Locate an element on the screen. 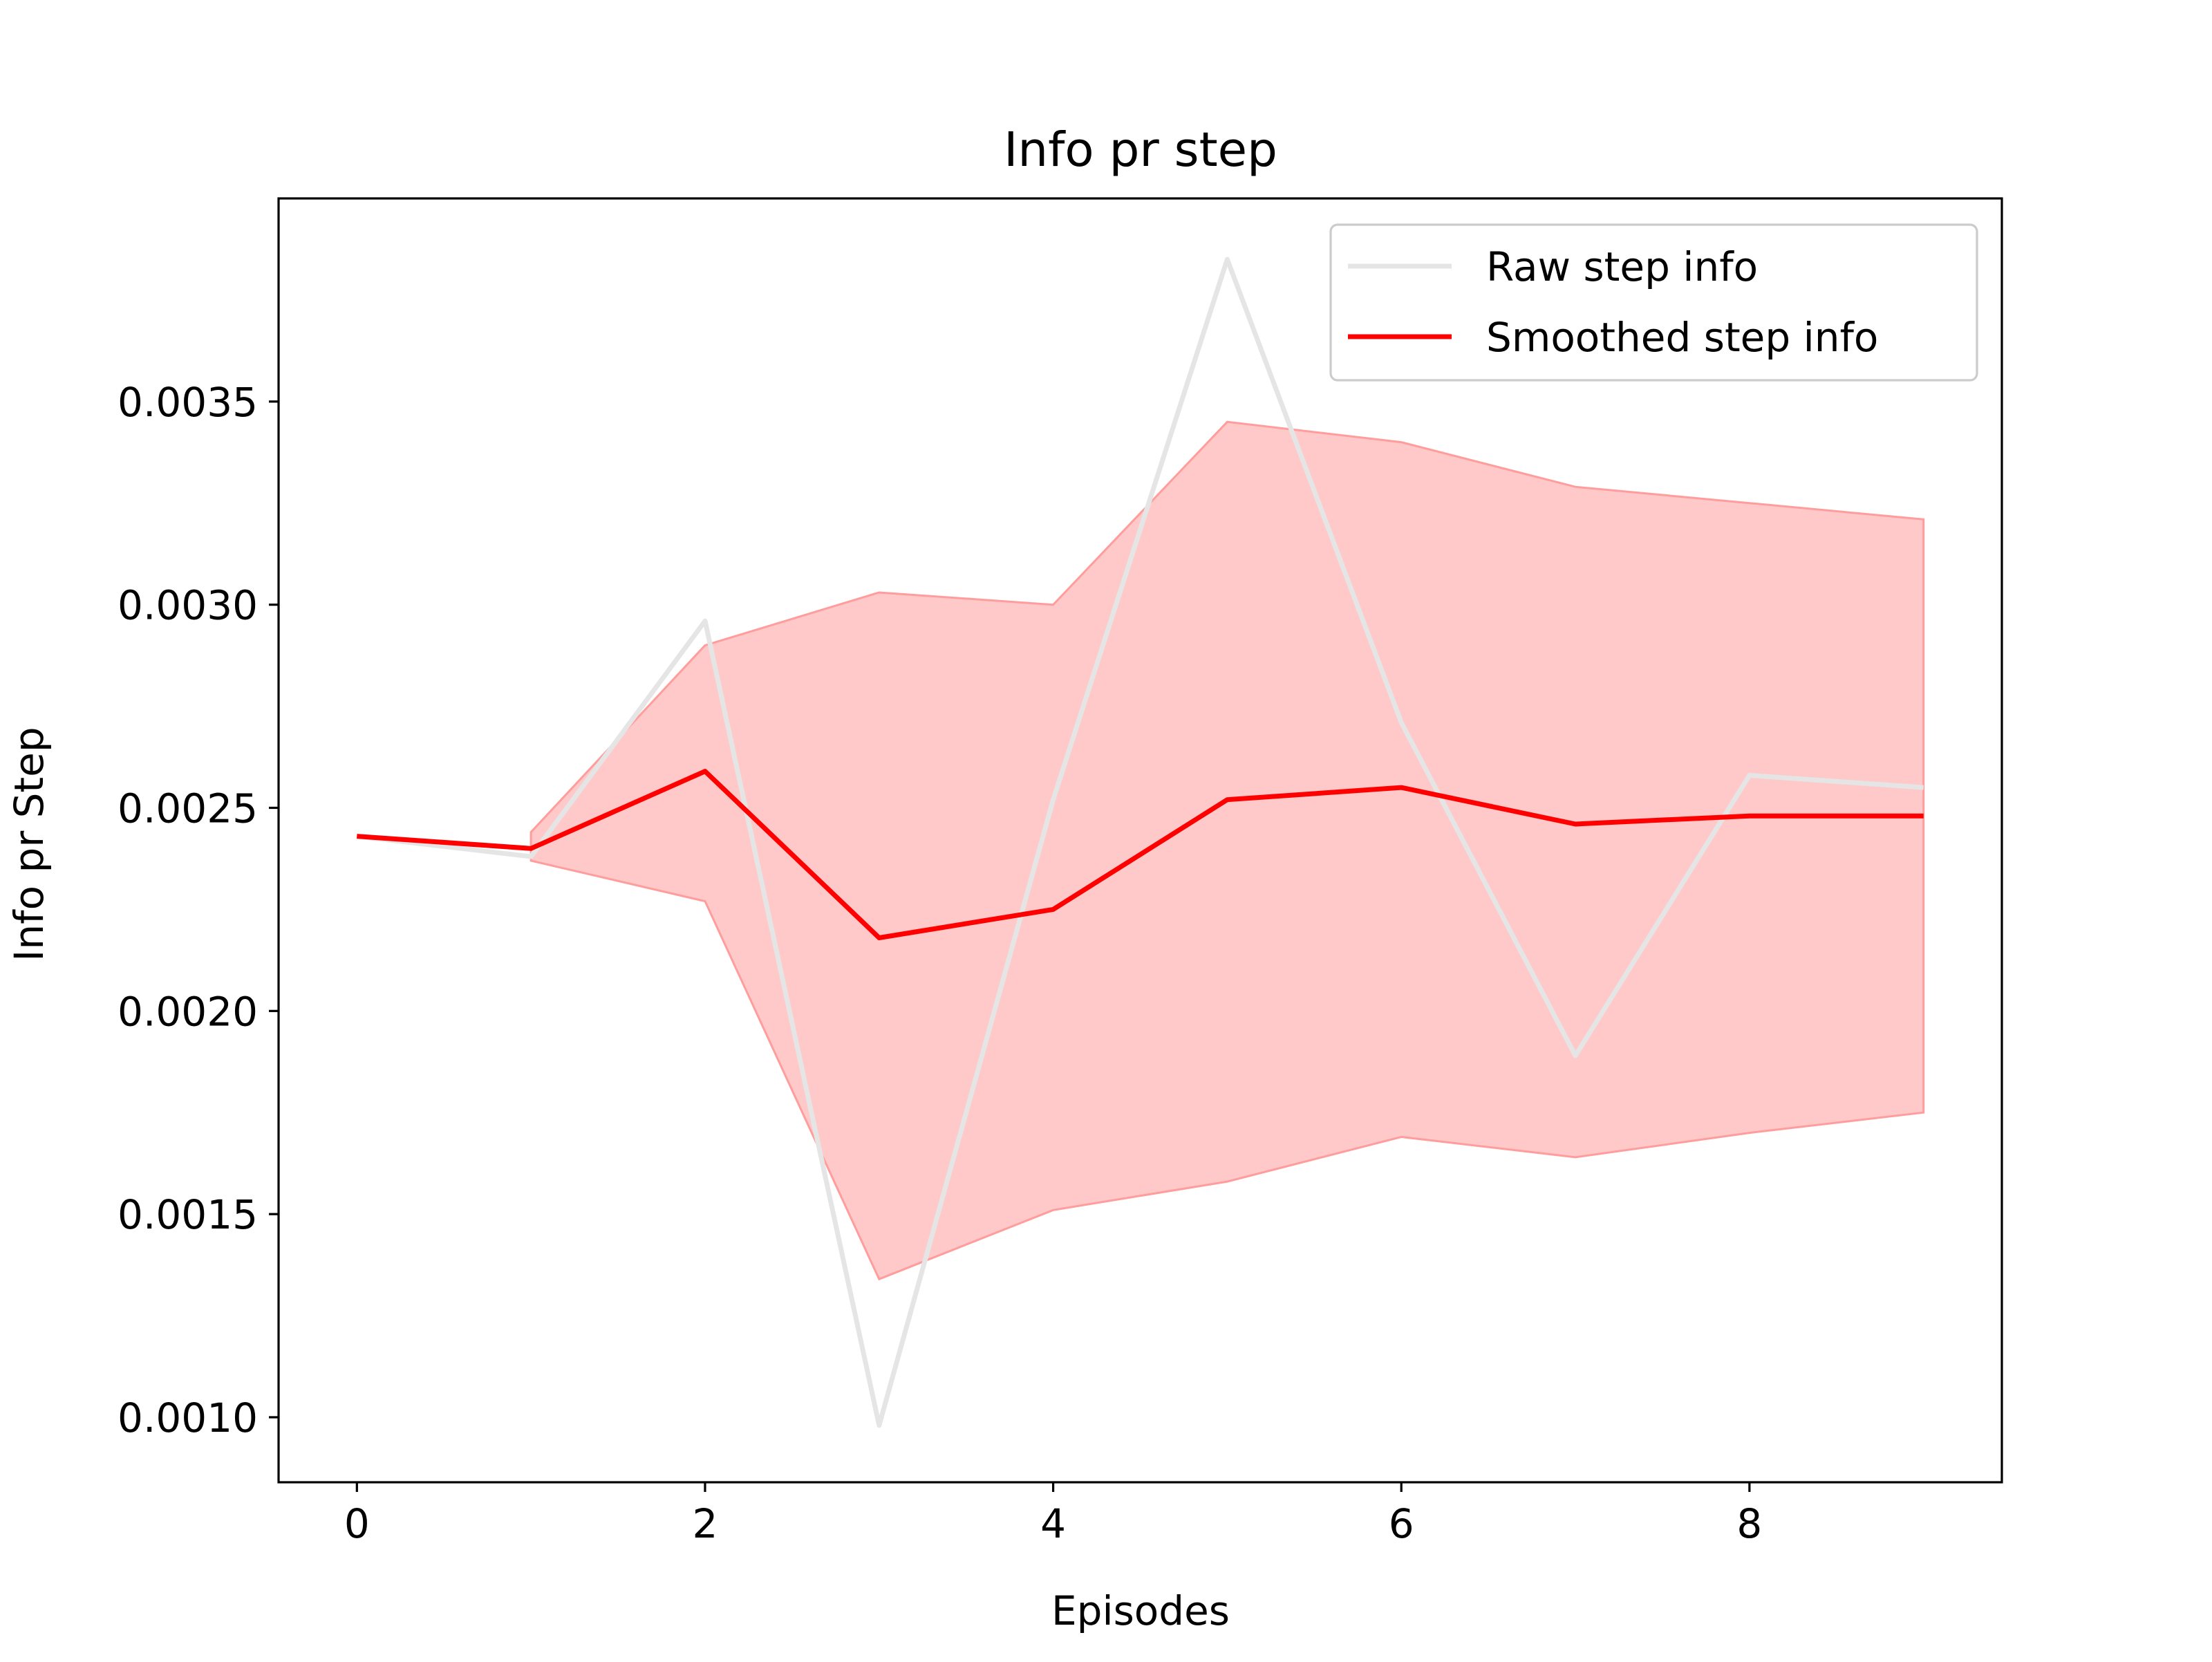  x-axis-label: Episodes is located at coordinates (1140, 1611).